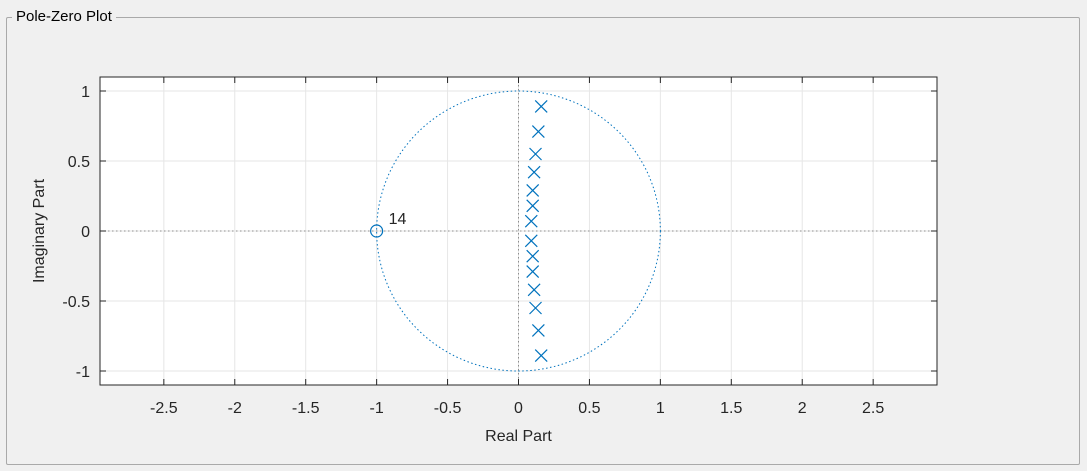 The image size is (1087, 471). I want to click on x-tick-label: 1.5, so click(731, 408).